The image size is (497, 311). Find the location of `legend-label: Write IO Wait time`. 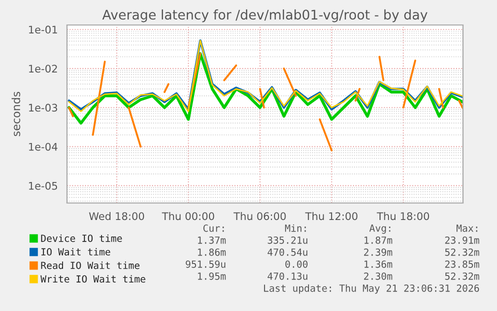

legend-label: Write IO Wait time is located at coordinates (93, 279).